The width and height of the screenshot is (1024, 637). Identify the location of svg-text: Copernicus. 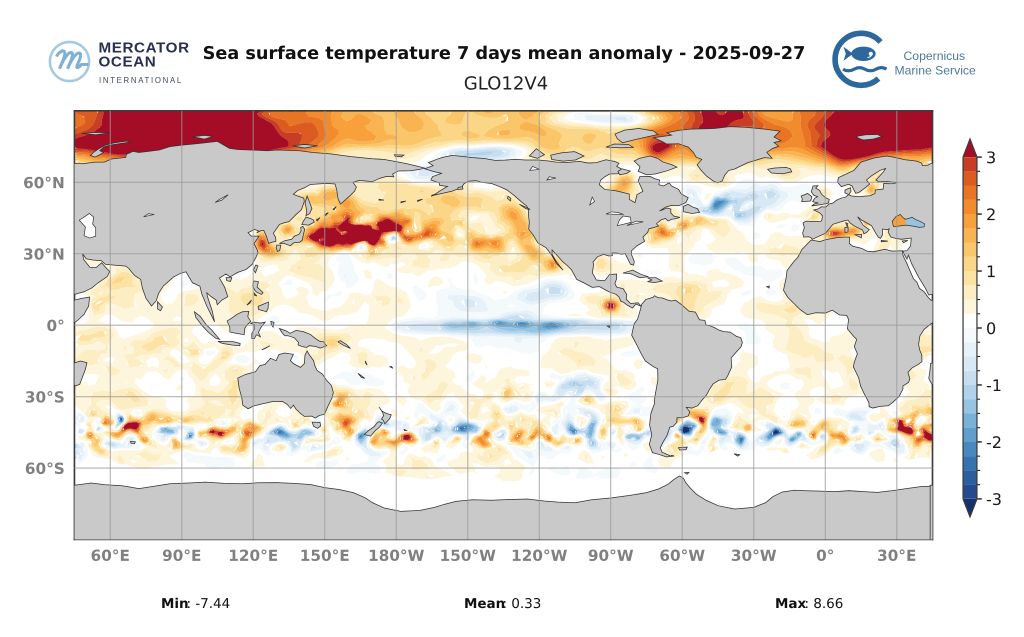
(935, 56).